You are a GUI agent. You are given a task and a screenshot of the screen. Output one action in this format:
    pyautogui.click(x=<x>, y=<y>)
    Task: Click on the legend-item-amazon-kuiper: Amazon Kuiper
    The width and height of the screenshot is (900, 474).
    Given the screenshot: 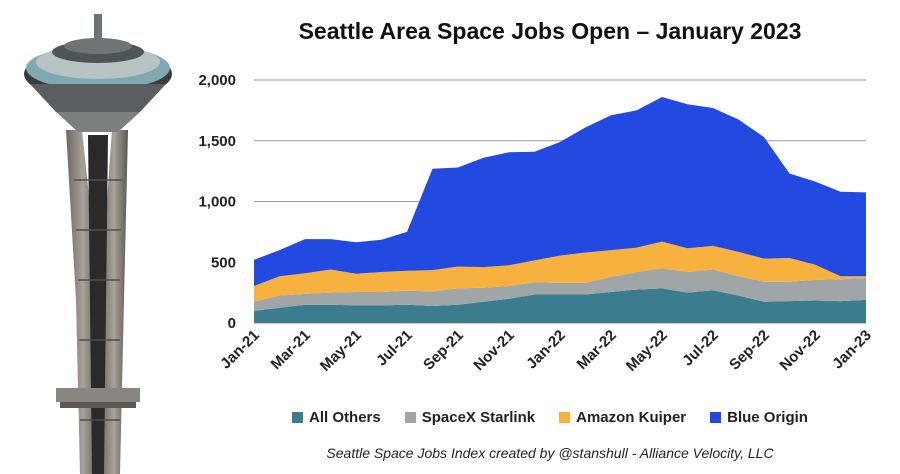 What is the action you would take?
    pyautogui.click(x=622, y=417)
    